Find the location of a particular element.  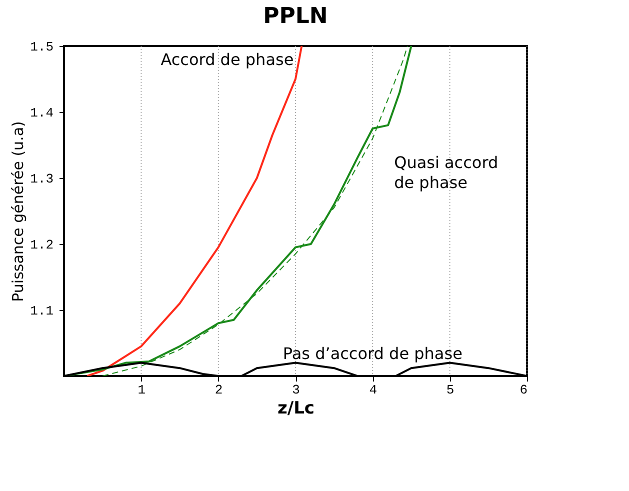

series-label: Accord de phase is located at coordinates (227, 59).